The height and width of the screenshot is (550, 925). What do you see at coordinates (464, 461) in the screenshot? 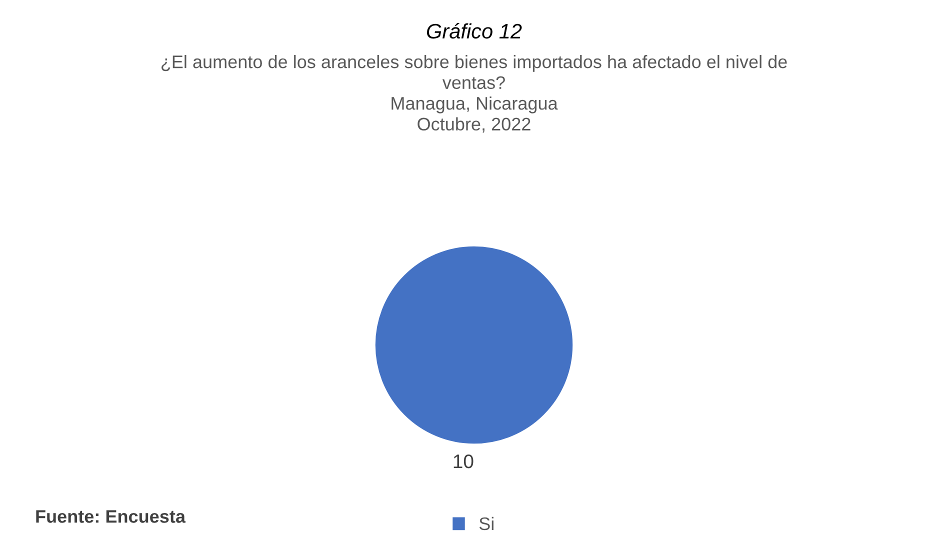
I see `data-label: 10` at bounding box center [464, 461].